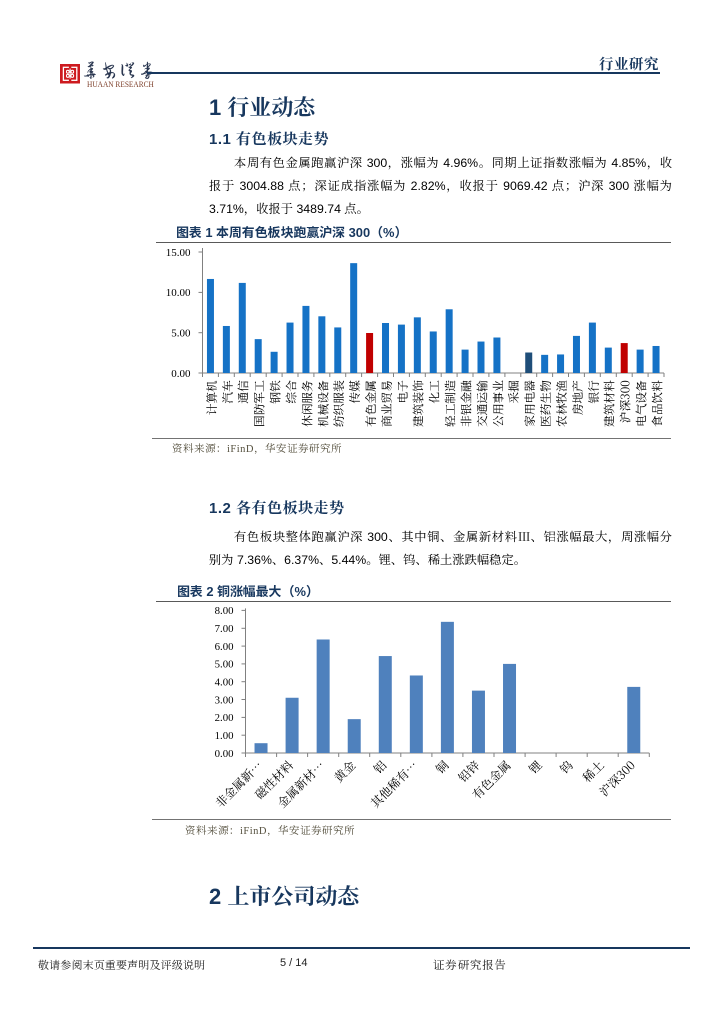  Describe the element at coordinates (212, 397) in the screenshot. I see `svg-text: 计算机` at that location.